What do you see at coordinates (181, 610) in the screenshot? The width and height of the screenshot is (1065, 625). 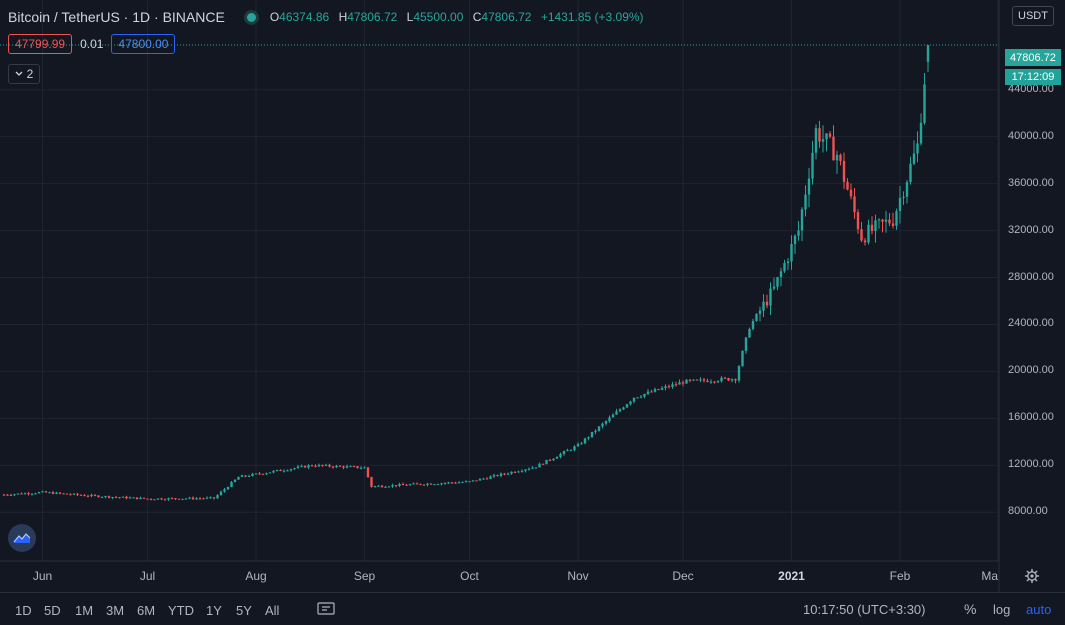 I see `range-button-ytd: YTD` at bounding box center [181, 610].